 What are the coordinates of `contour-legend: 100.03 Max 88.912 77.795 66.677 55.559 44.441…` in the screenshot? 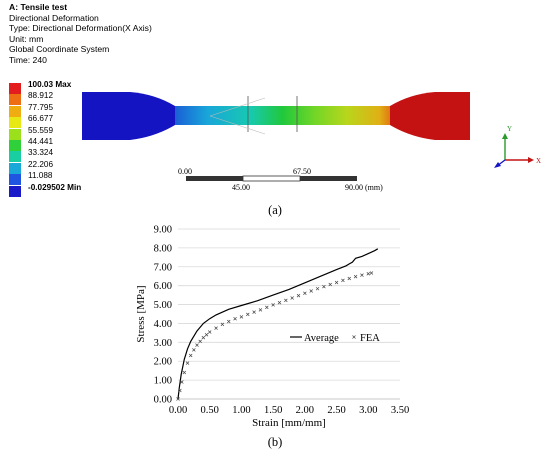 It's located at (49, 141).